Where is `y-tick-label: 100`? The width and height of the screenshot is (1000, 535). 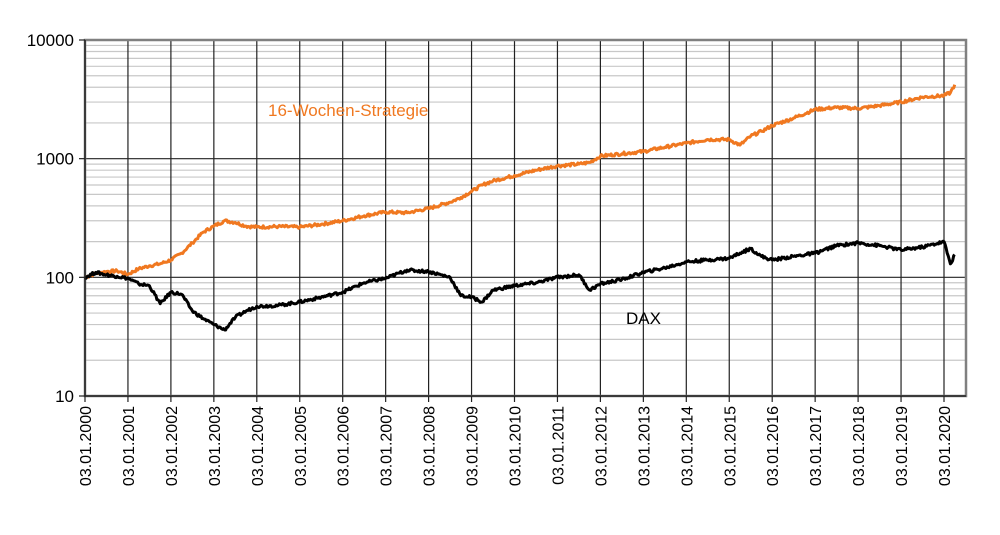 y-tick-label: 100 is located at coordinates (60, 277).